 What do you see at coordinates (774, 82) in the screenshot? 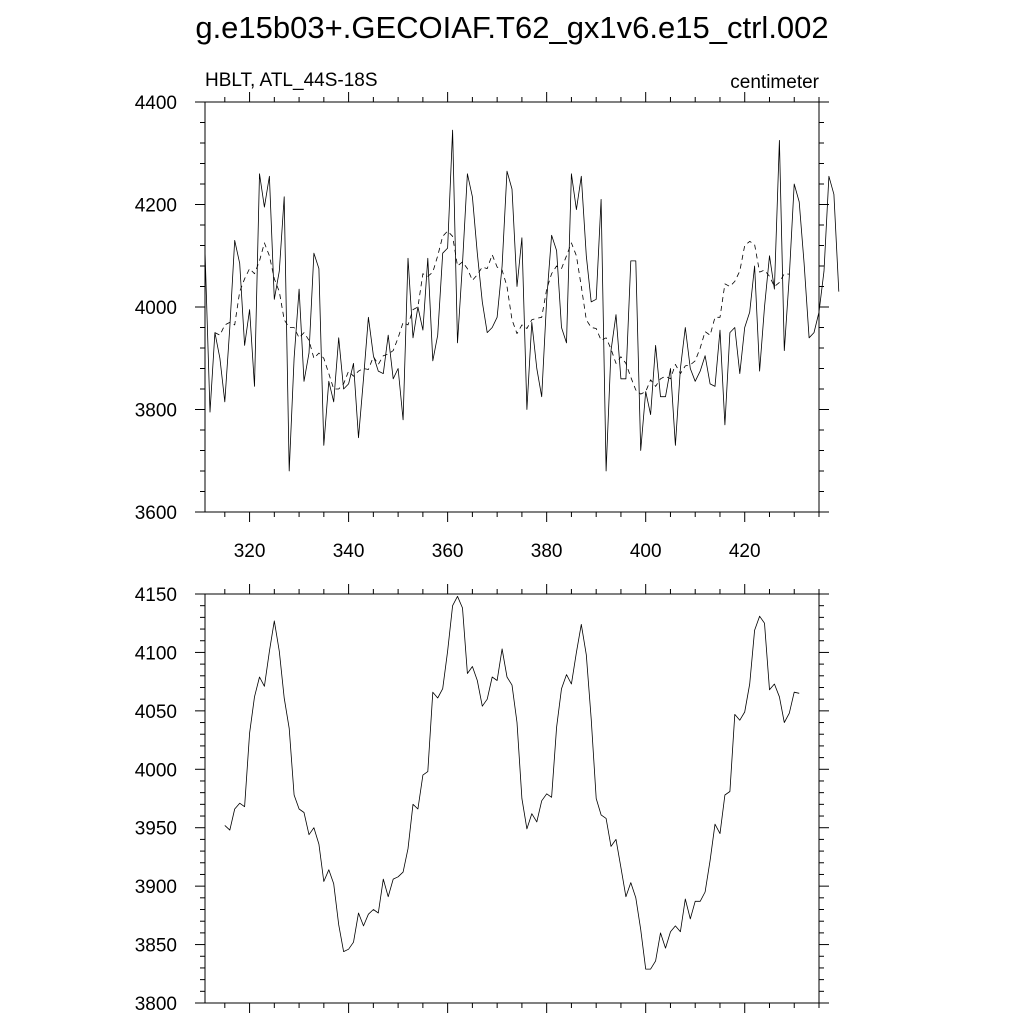
I see `subtitle-right: centimeter` at bounding box center [774, 82].